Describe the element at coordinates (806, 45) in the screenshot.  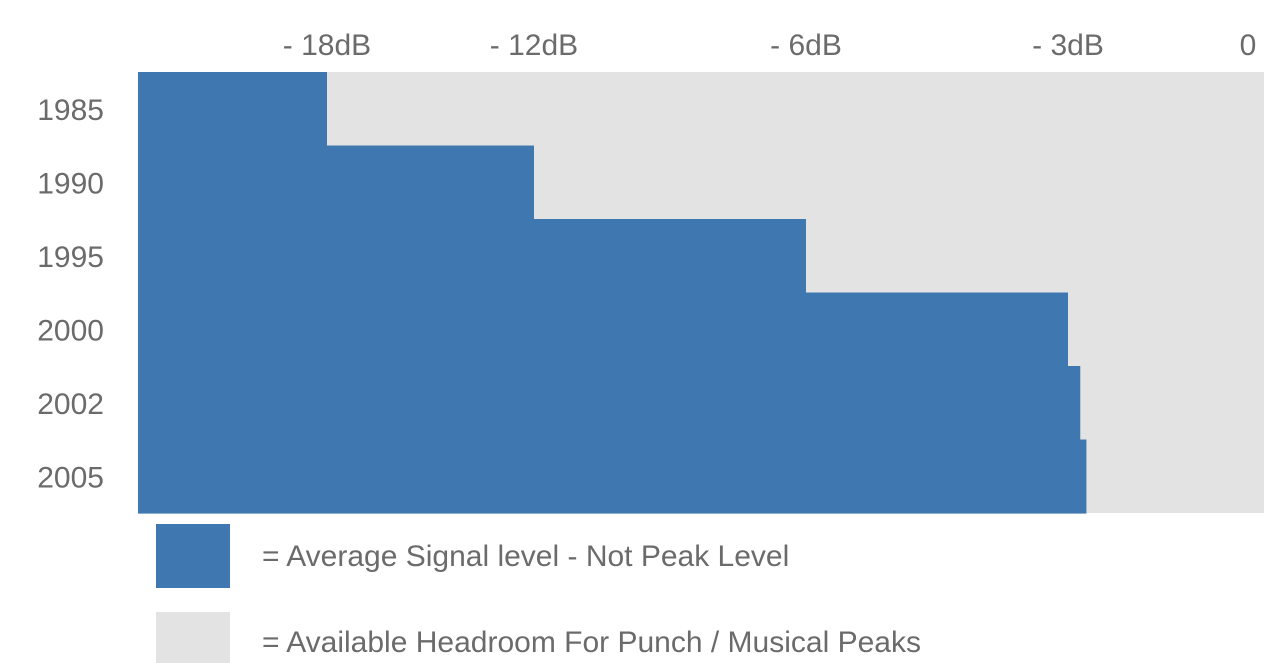
I see `x-tick-label: - 6dB` at that location.